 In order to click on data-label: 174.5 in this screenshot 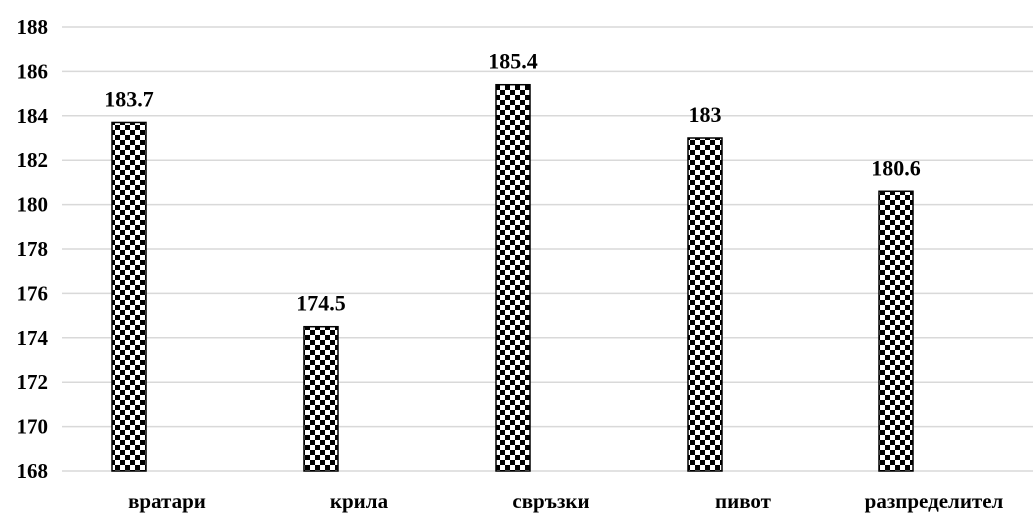, I will do `click(321, 303)`.